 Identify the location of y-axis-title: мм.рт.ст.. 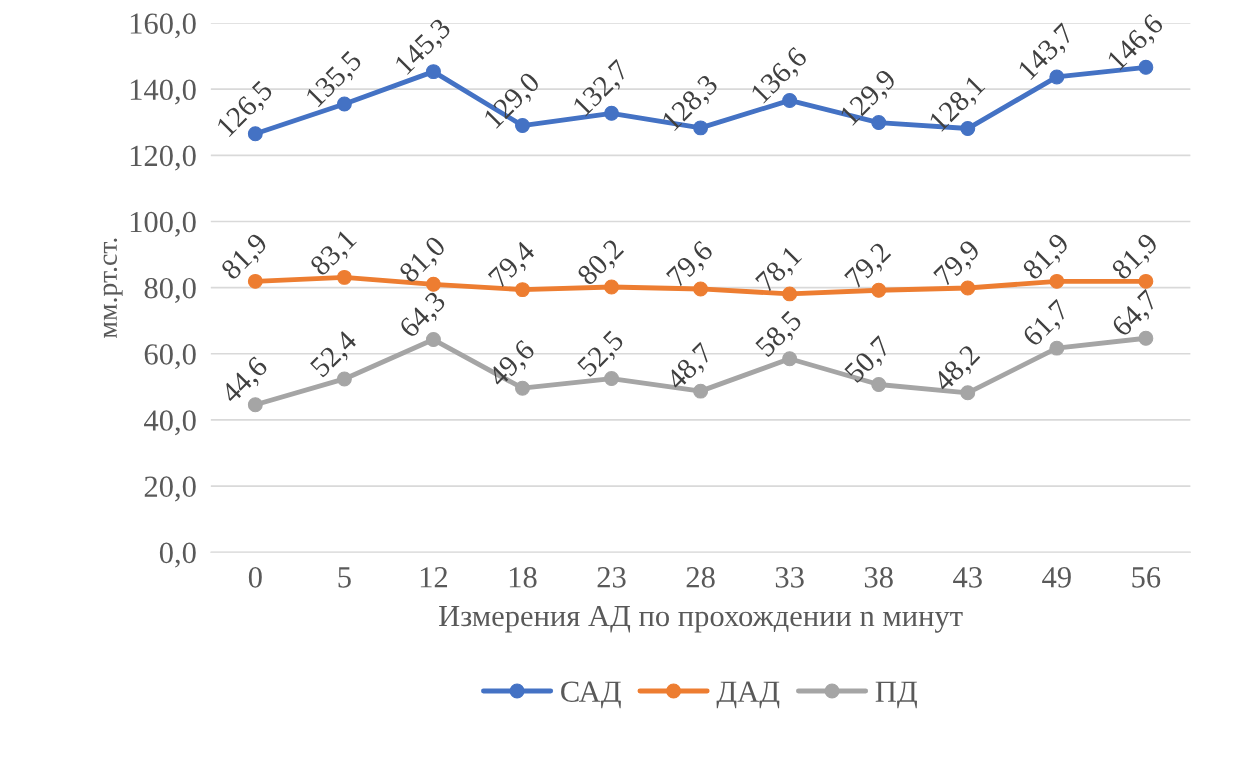
(113, 288).